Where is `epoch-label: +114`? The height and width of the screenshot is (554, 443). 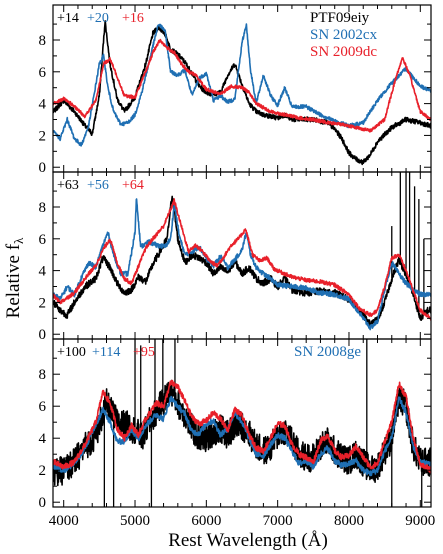 epoch-label: +114 is located at coordinates (106, 352).